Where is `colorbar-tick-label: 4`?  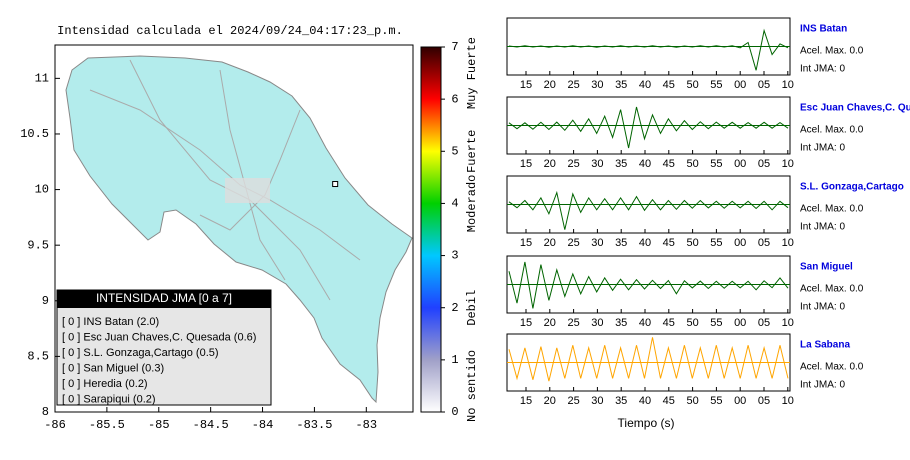 colorbar-tick-label: 4 is located at coordinates (454, 204).